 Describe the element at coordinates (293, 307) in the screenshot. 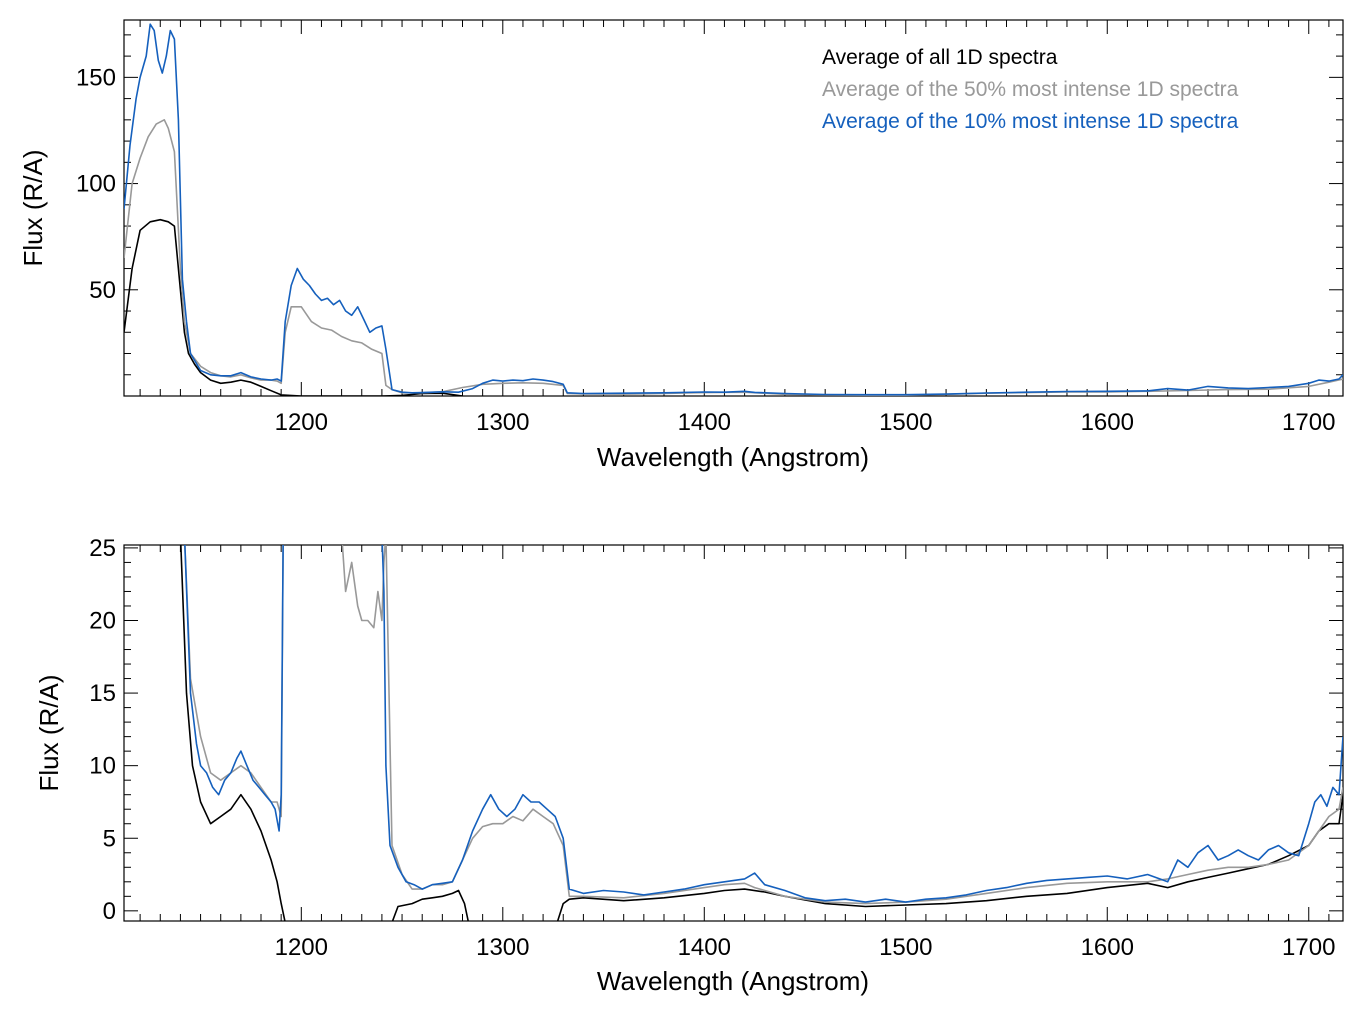

I see `top-series-line-all` at that location.